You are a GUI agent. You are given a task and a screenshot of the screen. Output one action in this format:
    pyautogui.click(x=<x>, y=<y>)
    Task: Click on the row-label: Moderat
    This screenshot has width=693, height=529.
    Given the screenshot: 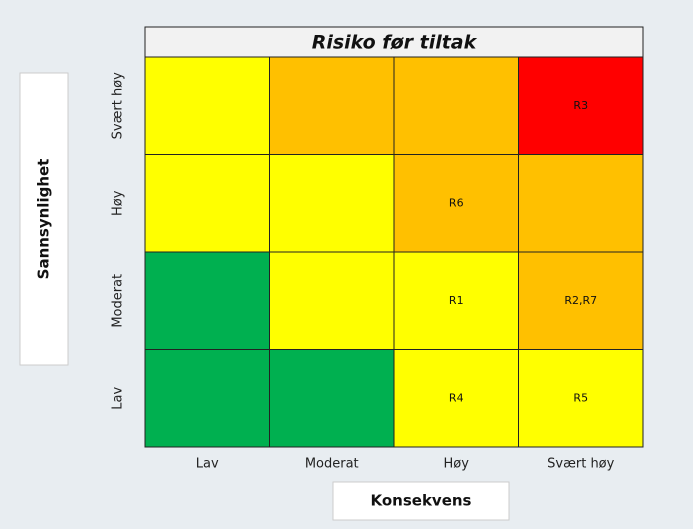 What is the action you would take?
    pyautogui.click(x=118, y=301)
    